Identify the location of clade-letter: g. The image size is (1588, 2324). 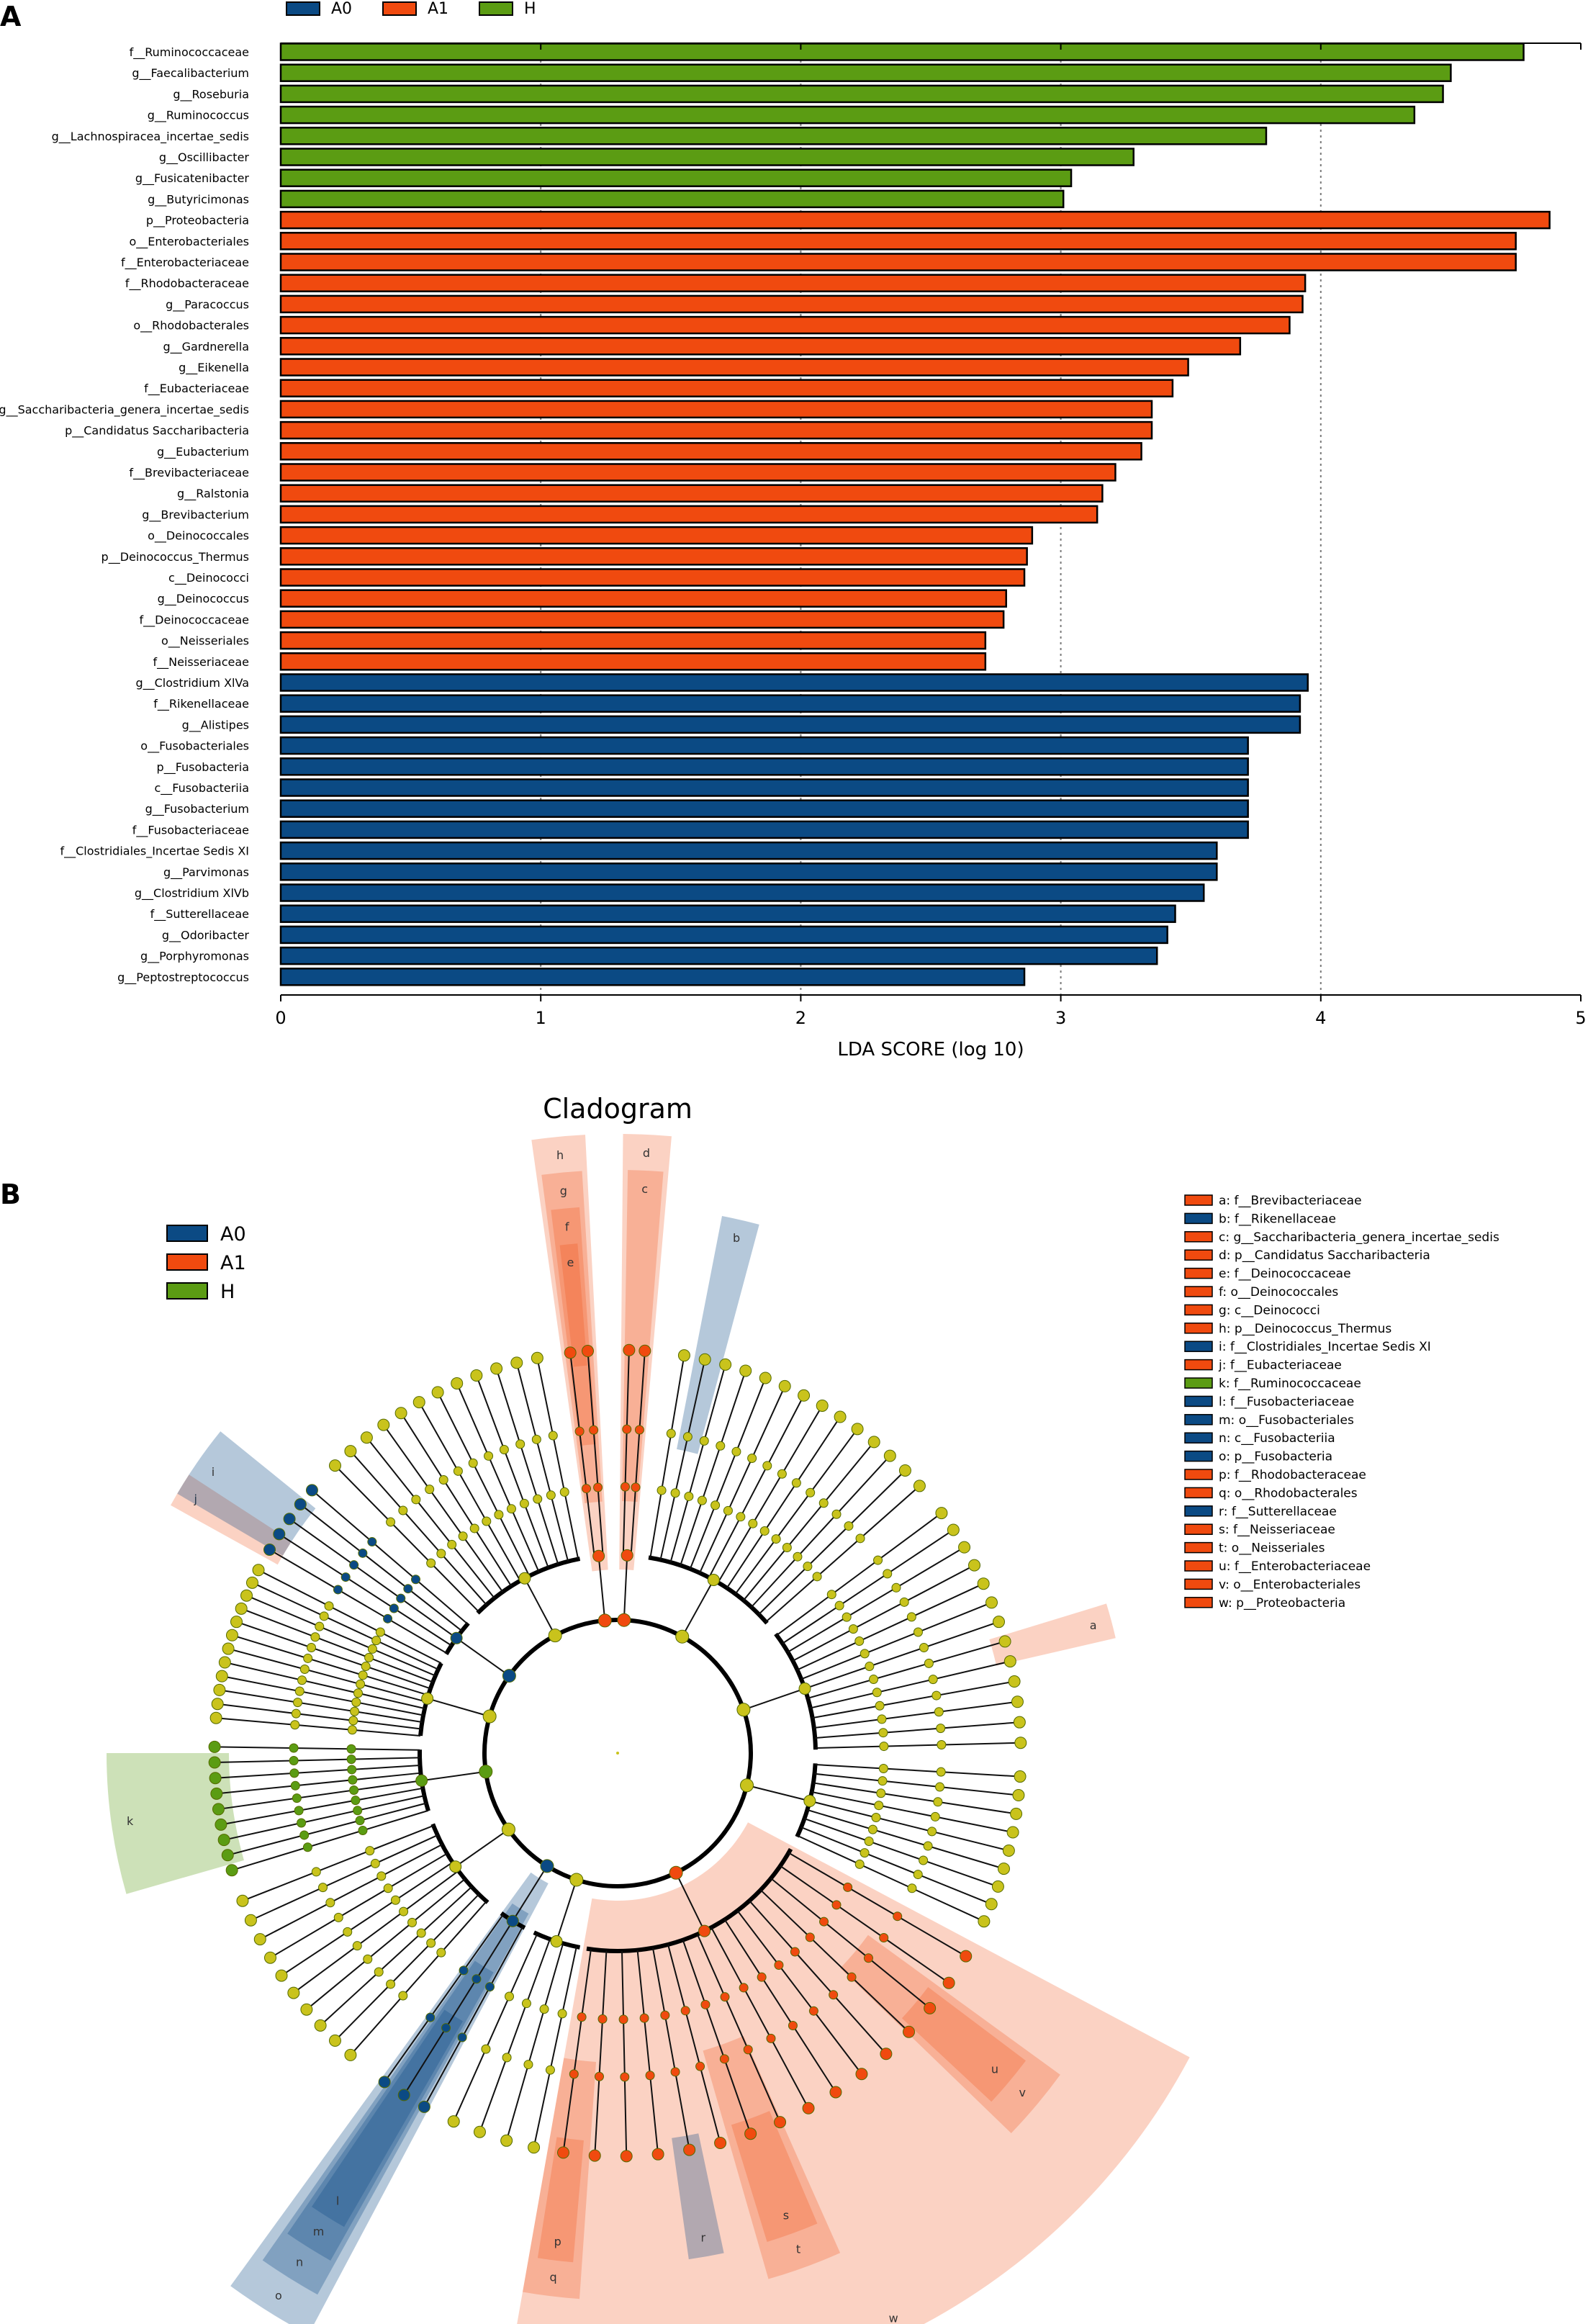
(563, 1191).